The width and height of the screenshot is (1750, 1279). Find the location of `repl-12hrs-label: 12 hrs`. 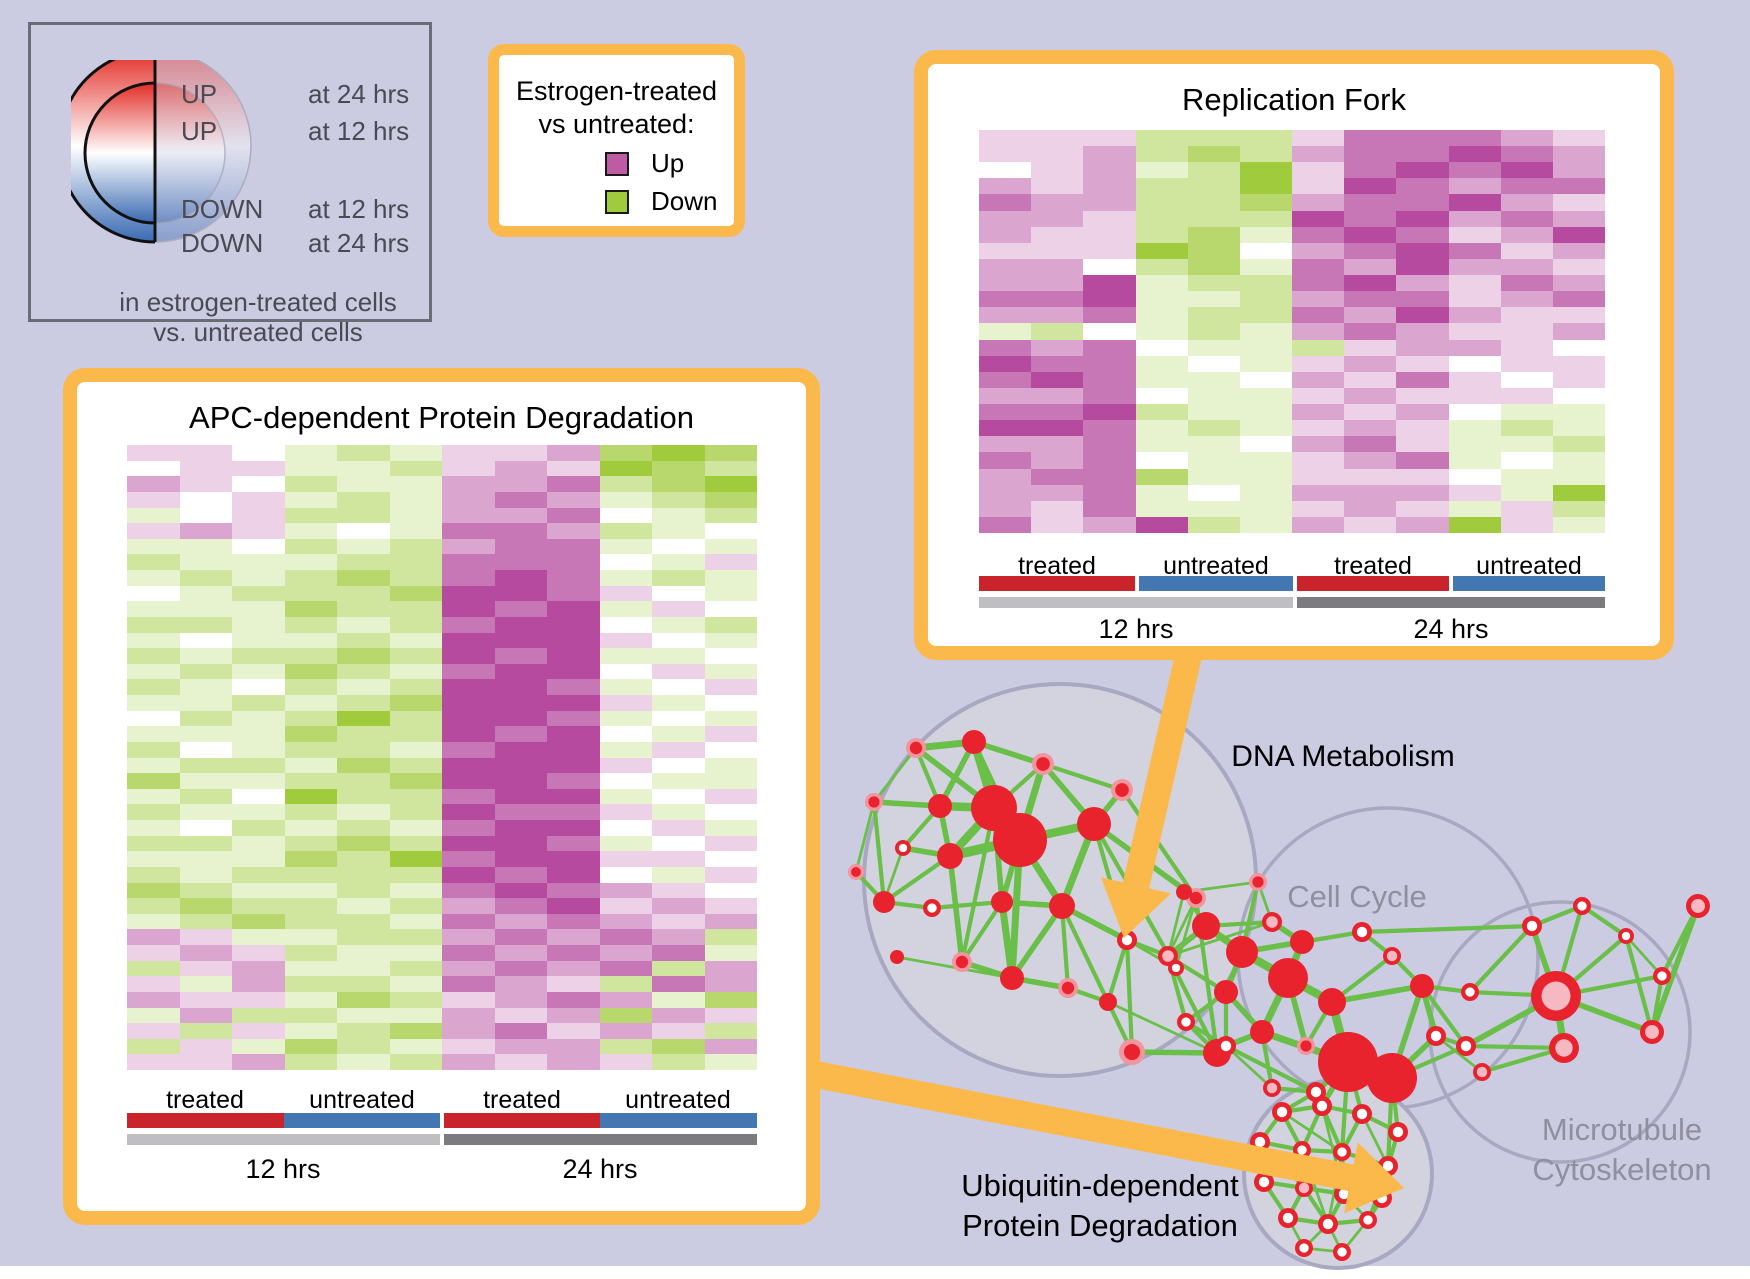

repl-12hrs-label: 12 hrs is located at coordinates (1136, 629).